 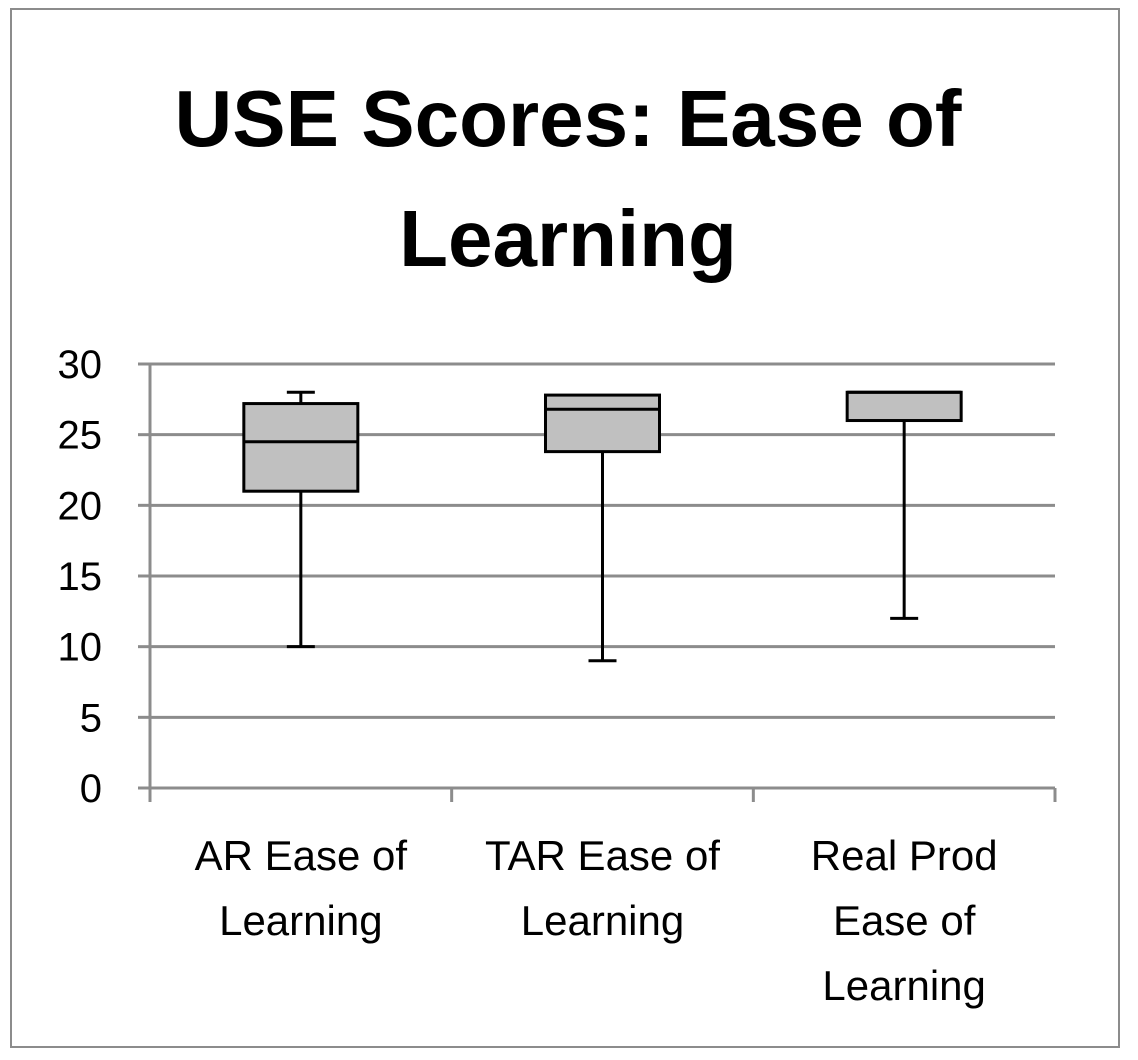 I want to click on y-tick-label-30: 30, so click(x=80, y=365).